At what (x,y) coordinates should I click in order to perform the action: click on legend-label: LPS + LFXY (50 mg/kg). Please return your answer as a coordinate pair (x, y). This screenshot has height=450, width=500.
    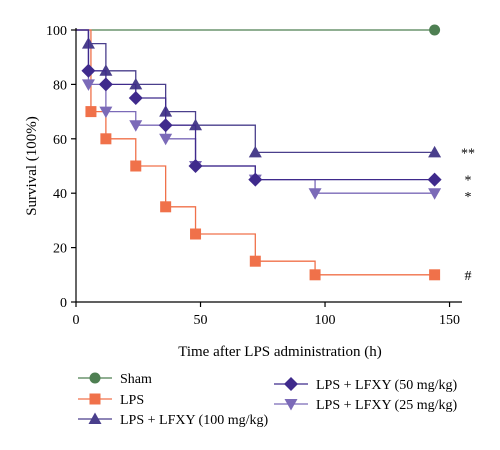
    Looking at the image, I should click on (387, 385).